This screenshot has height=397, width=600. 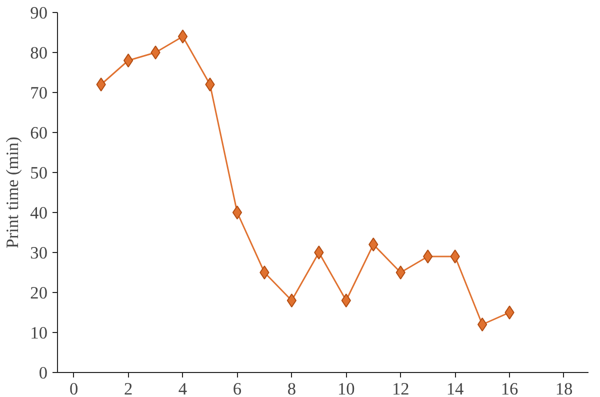 I want to click on y-axis-title: Print time (min), so click(x=12, y=192).